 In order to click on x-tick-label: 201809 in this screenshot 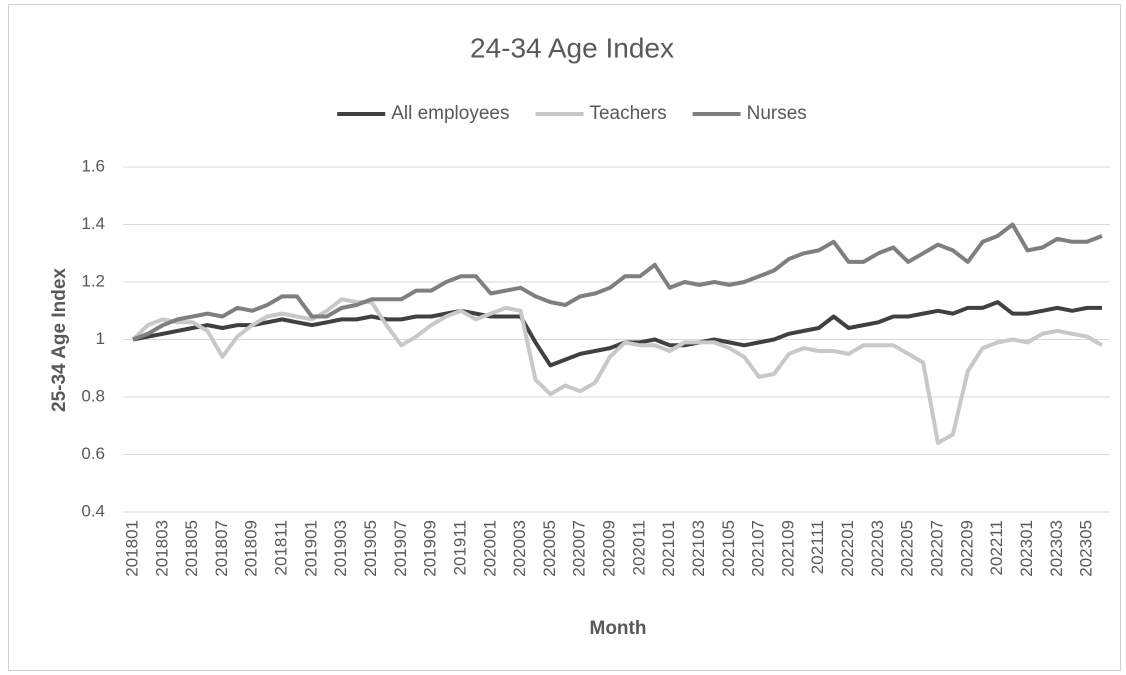, I will do `click(251, 548)`.